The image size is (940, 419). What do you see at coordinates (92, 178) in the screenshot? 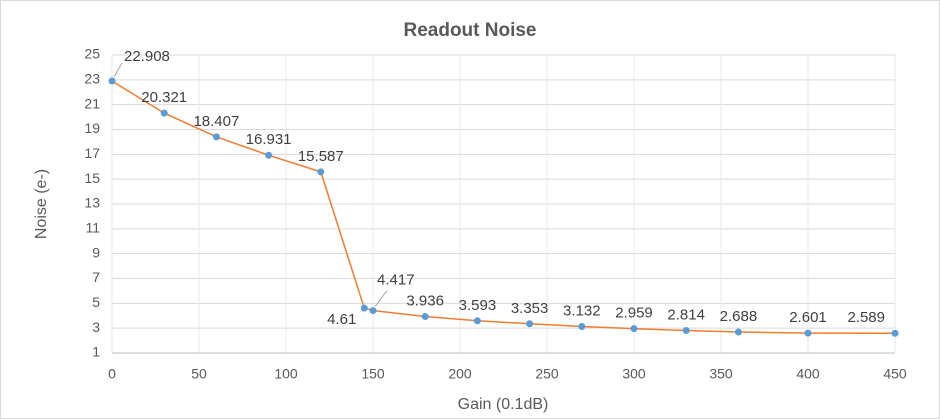
I see `y-tick-label: 15` at bounding box center [92, 178].